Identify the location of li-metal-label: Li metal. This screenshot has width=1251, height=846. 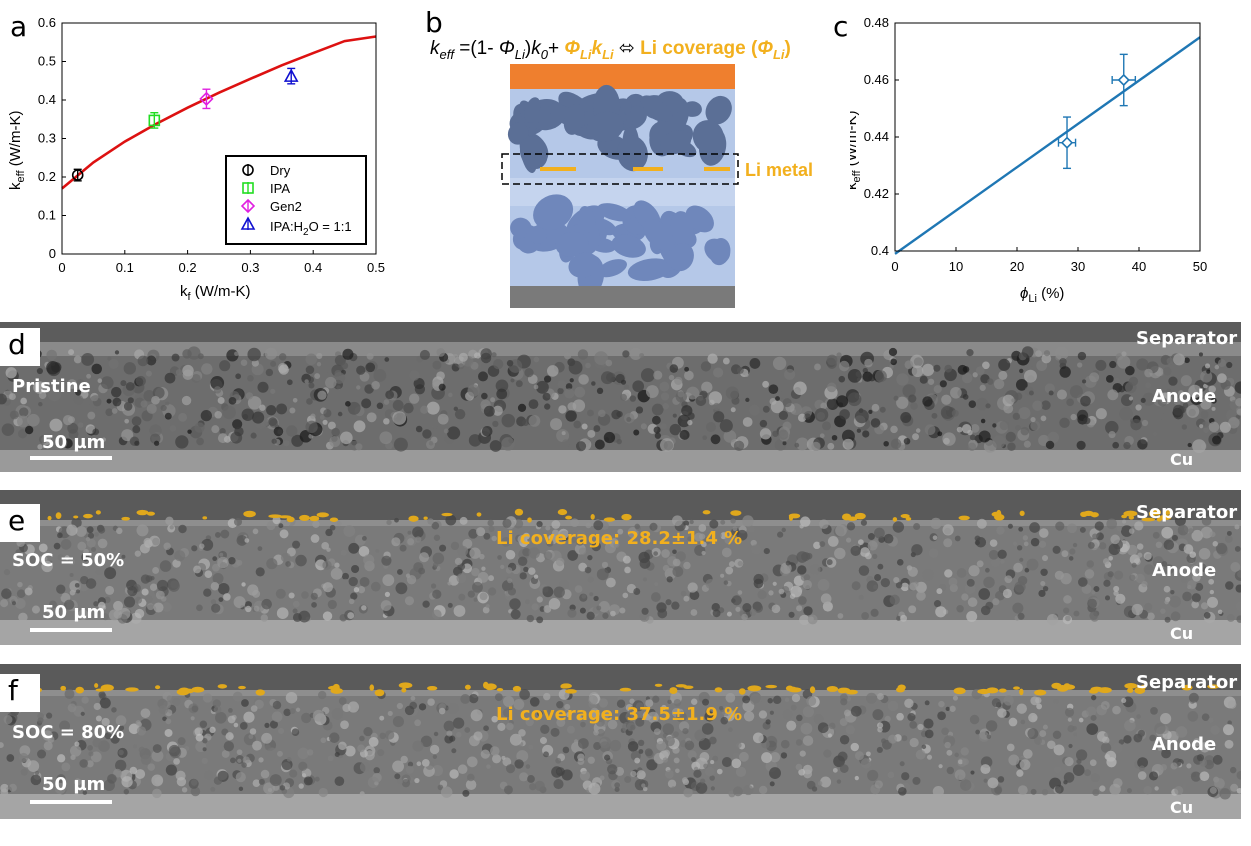
(779, 170).